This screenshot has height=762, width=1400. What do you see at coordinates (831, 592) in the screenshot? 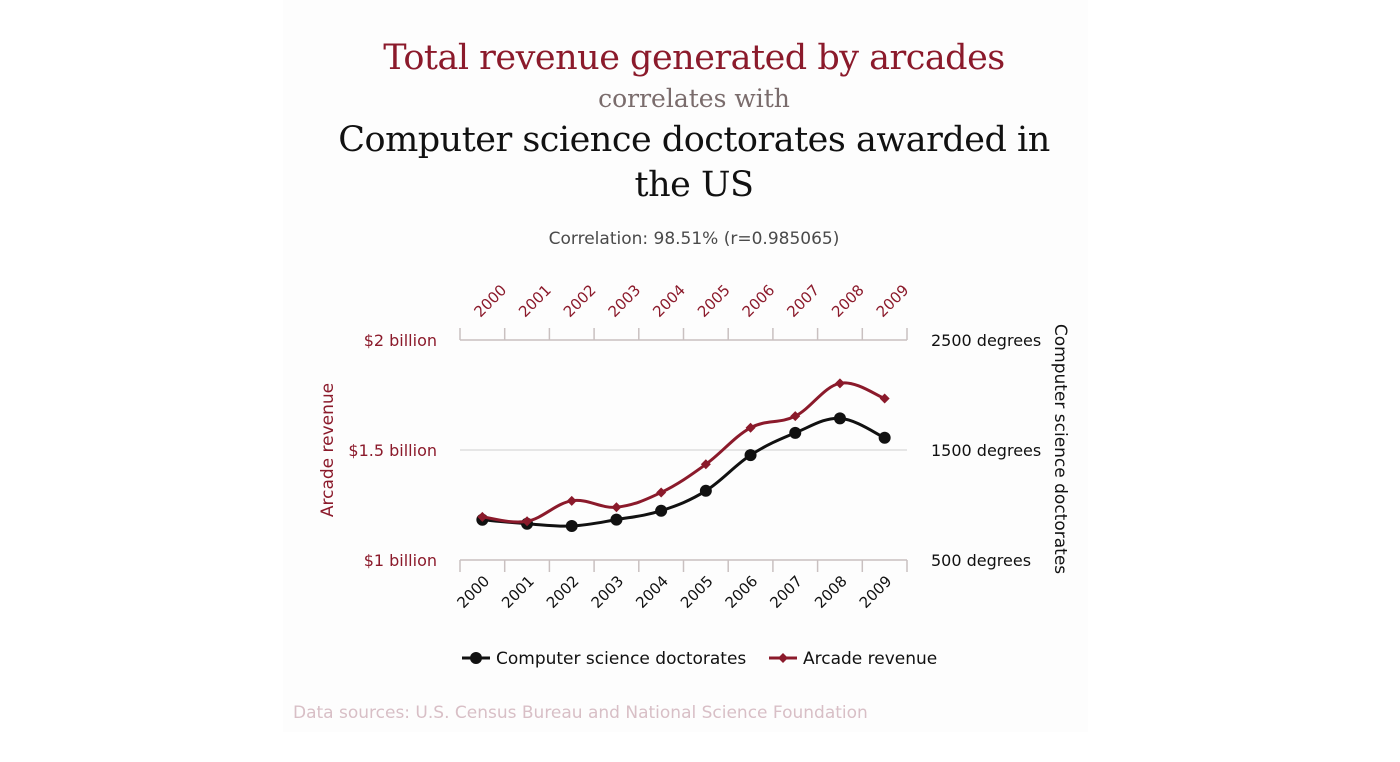
I see `x-tick-label-bottom: 2008` at bounding box center [831, 592].